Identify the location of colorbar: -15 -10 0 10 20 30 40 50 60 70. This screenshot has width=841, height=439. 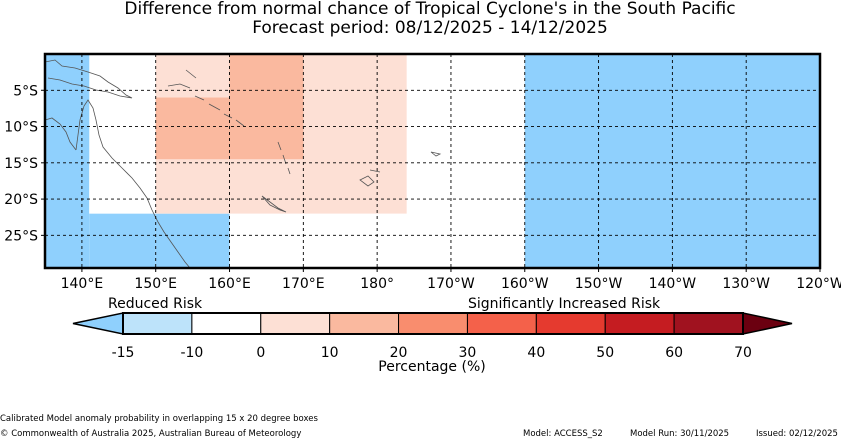
(432, 336).